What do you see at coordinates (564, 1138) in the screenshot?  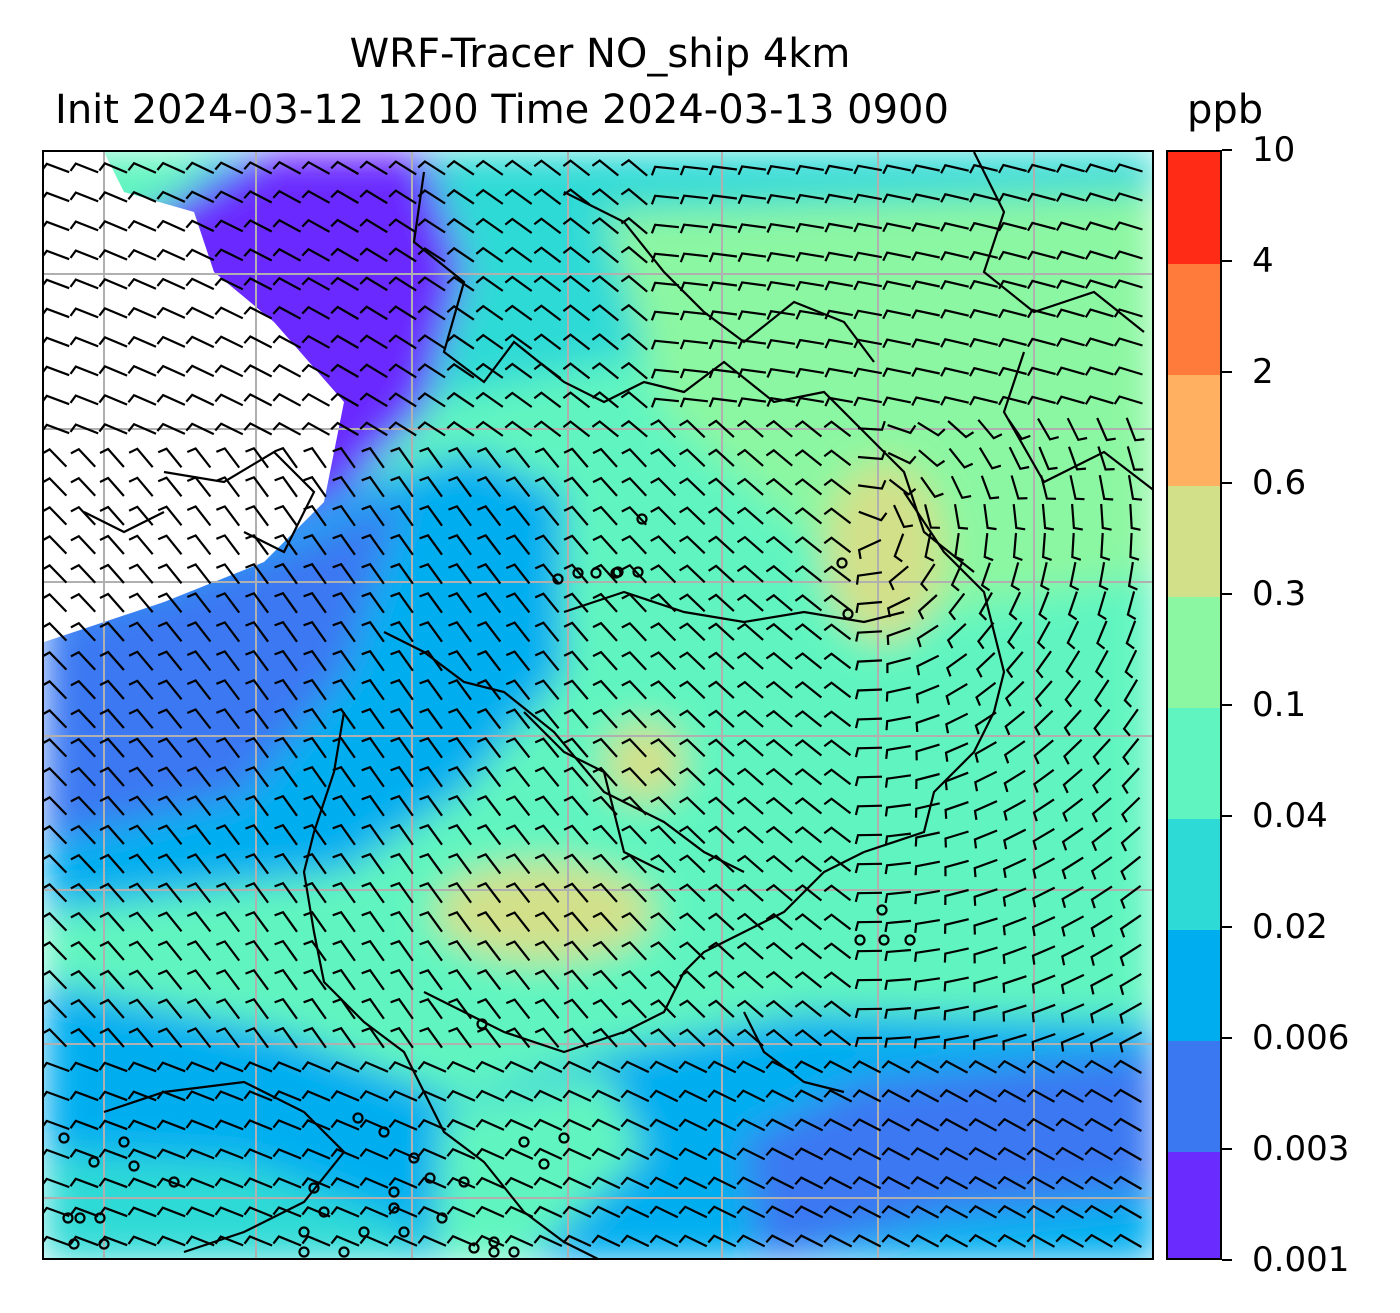 I see `calm-circle` at bounding box center [564, 1138].